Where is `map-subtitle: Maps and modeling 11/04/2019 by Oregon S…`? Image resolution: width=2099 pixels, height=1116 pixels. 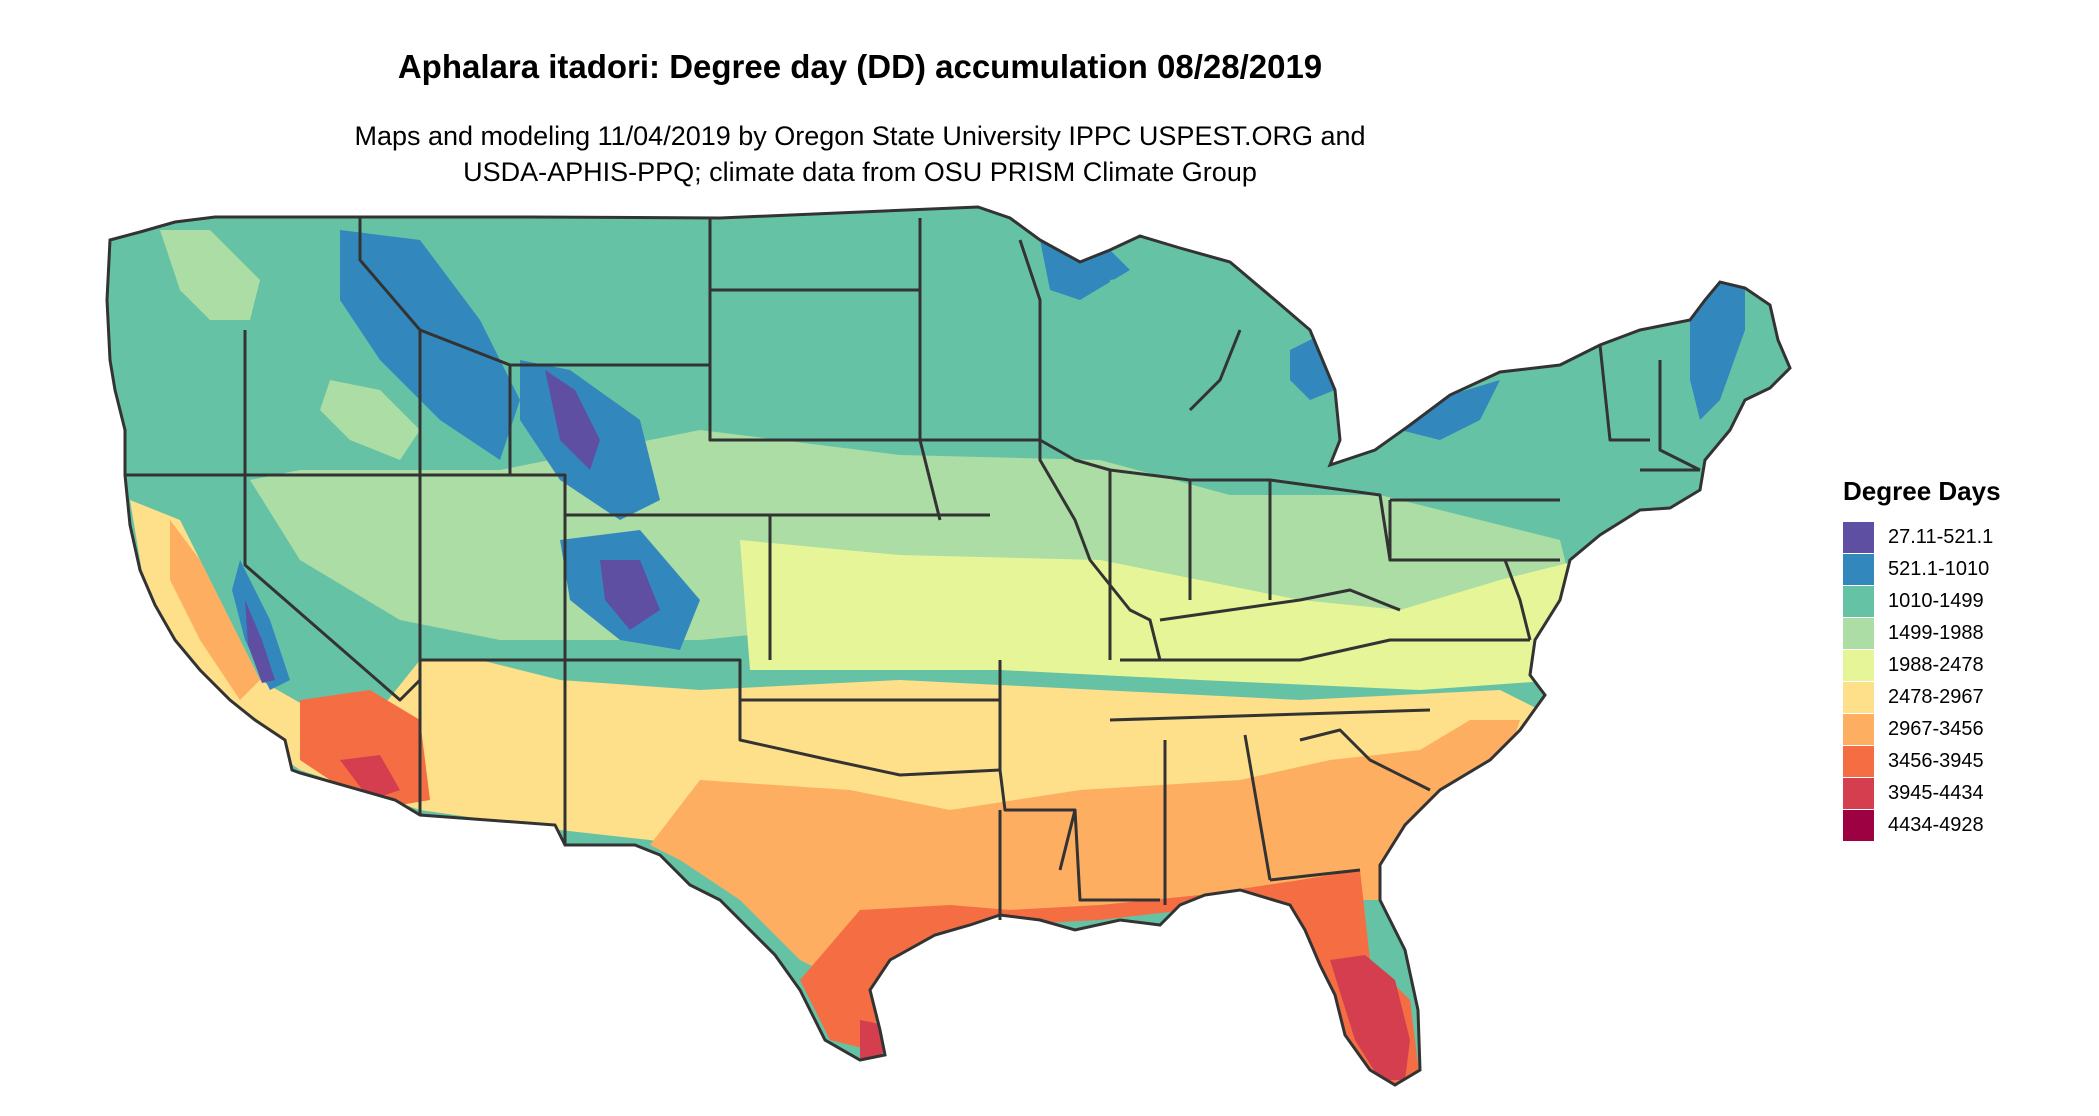 map-subtitle: Maps and modeling 11/04/2019 by Oregon S… is located at coordinates (860, 154).